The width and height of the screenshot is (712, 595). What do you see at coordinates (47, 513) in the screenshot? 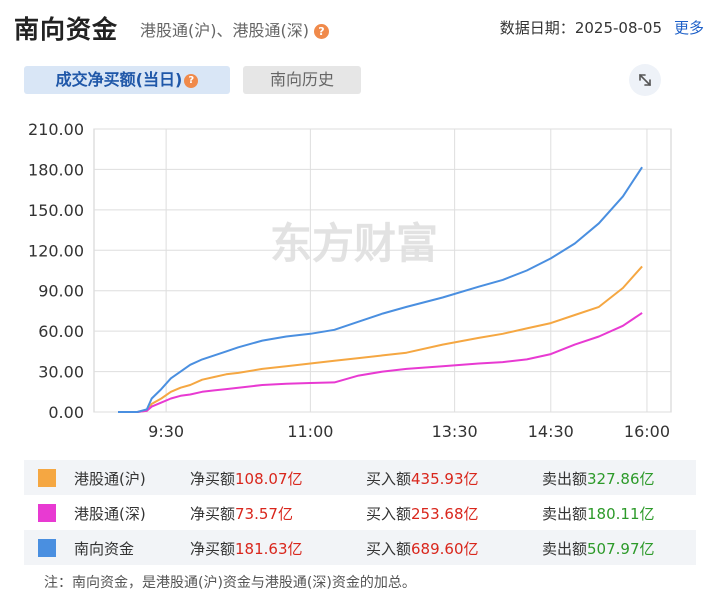
I see `legend-swatch-sz` at bounding box center [47, 513].